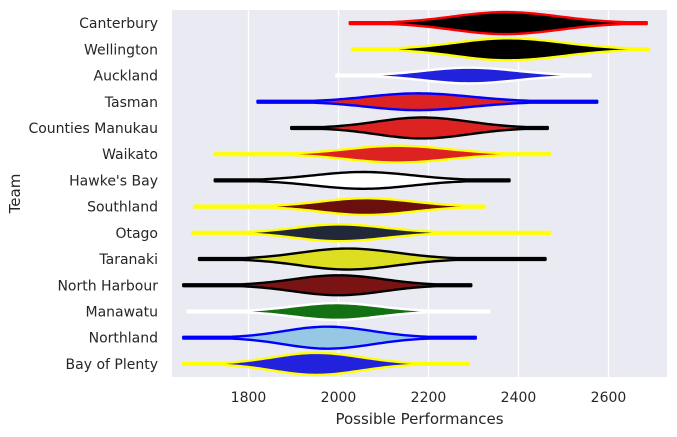 The width and height of the screenshot is (677, 437). I want to click on violin-northland, so click(329, 337).